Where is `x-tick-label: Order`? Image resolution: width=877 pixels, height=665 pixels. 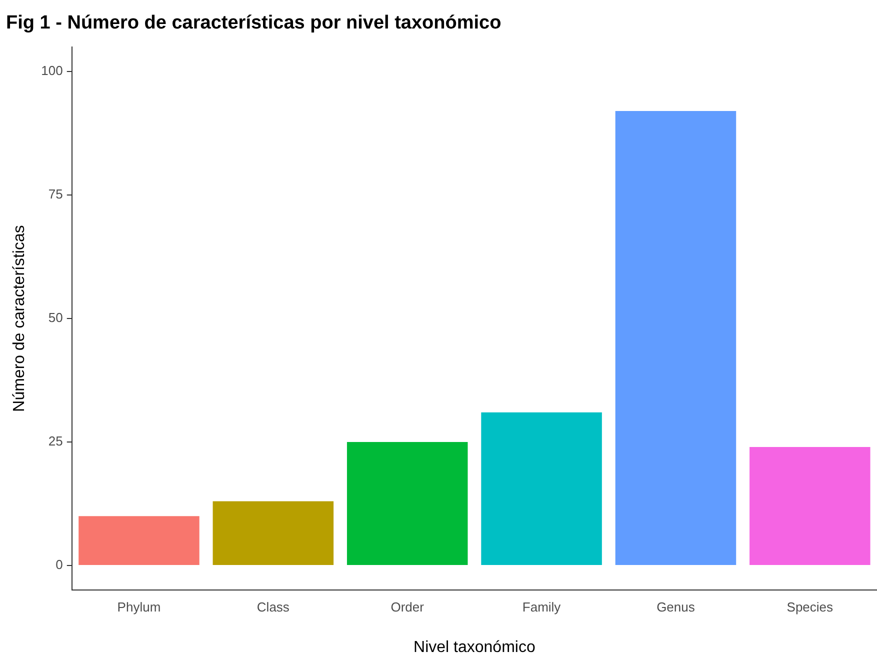 x-tick-label: Order is located at coordinates (407, 607).